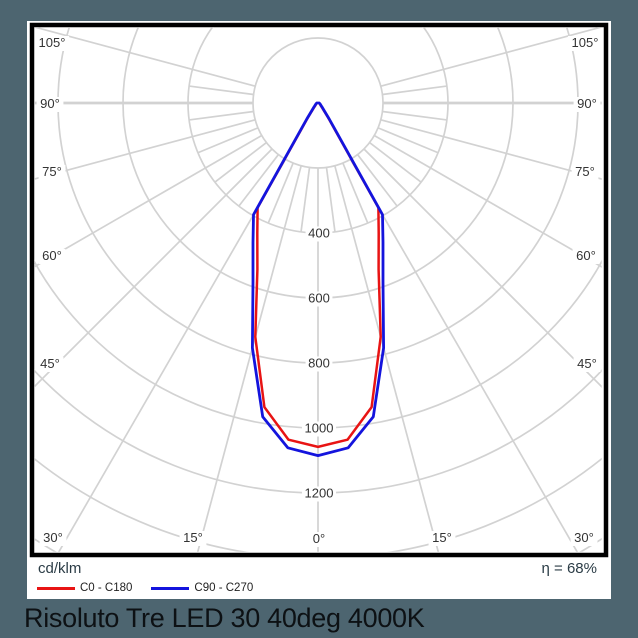  I want to click on legend-item-c0: C0 - C180, so click(84, 588).